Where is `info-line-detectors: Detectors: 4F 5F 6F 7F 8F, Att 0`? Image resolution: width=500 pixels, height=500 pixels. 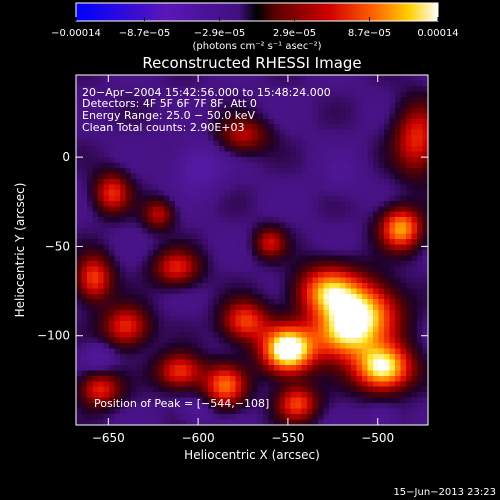 info-line-detectors: Detectors: 4F 5F 6F 7F 8F, Att 0 is located at coordinates (169, 103).